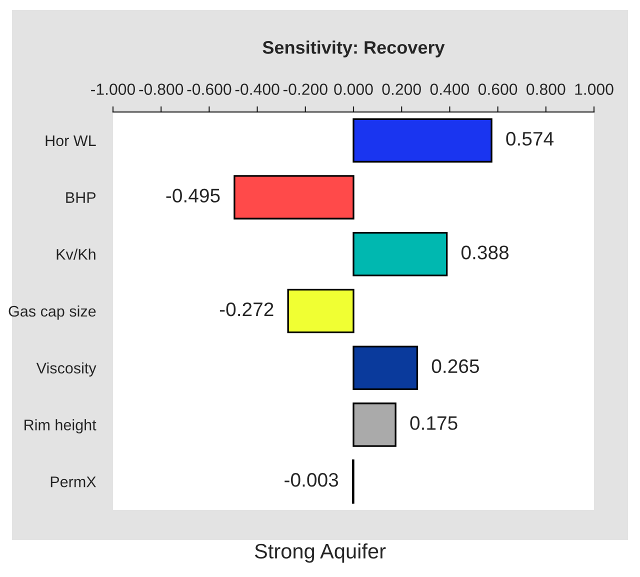 Image resolution: width=640 pixels, height=577 pixels. I want to click on x-tick-label: 0.000, so click(353, 89).